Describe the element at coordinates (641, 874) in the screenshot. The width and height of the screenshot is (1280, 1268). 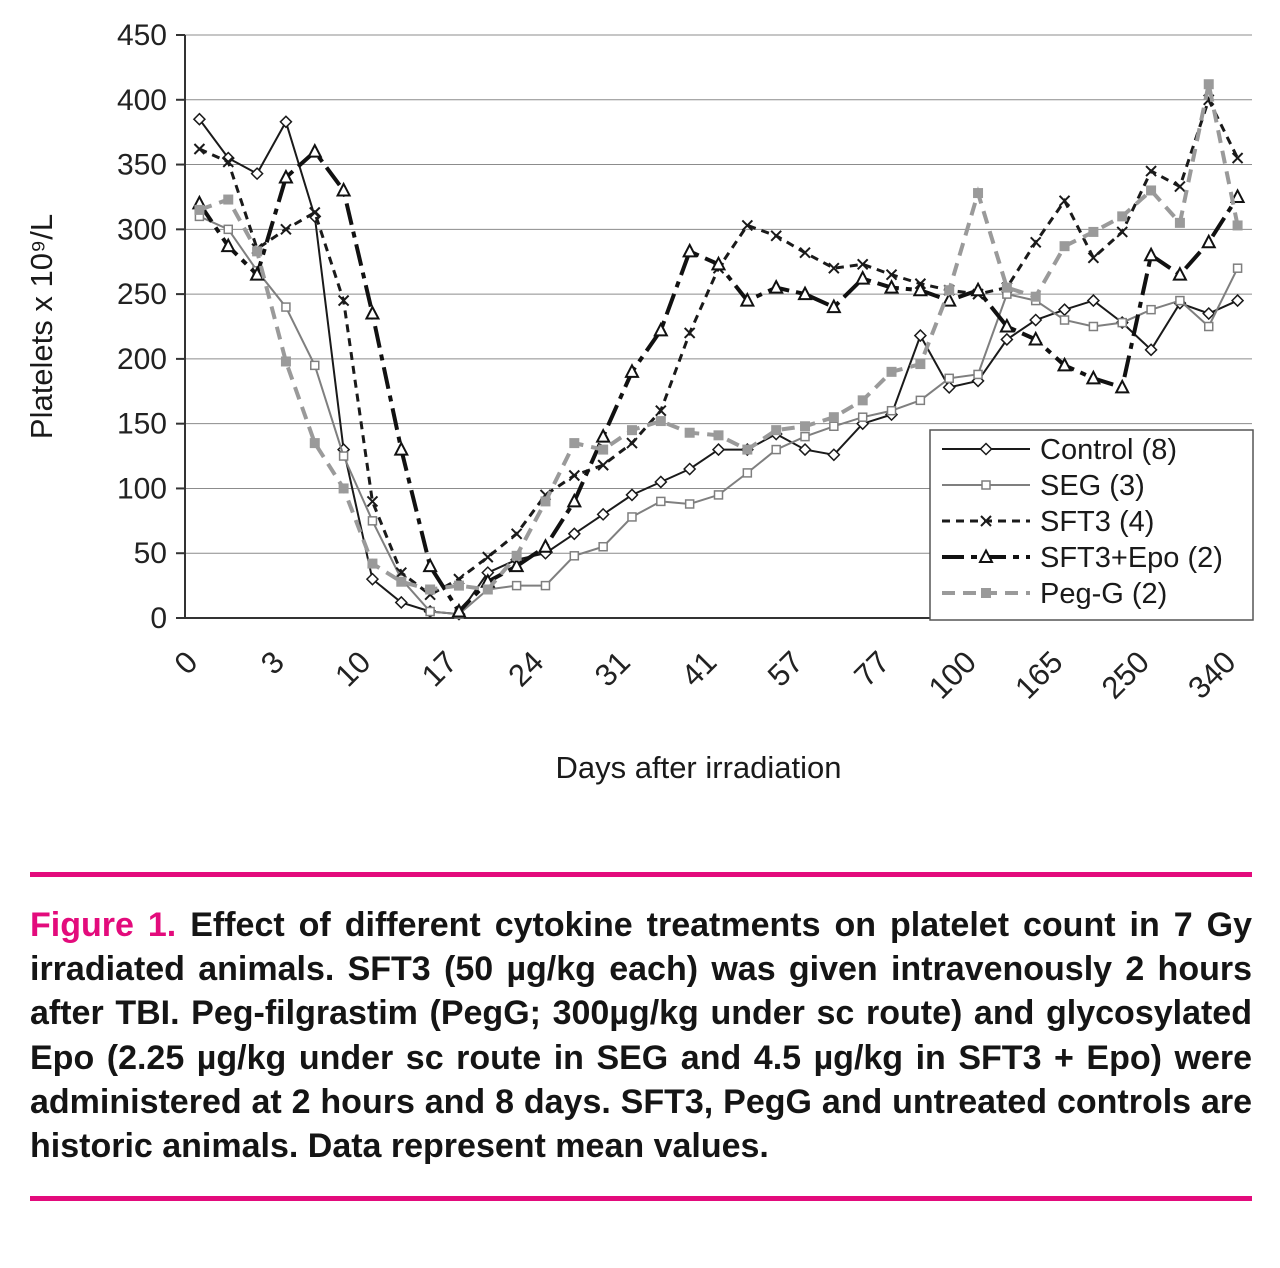
I see `caption-top-rule` at that location.